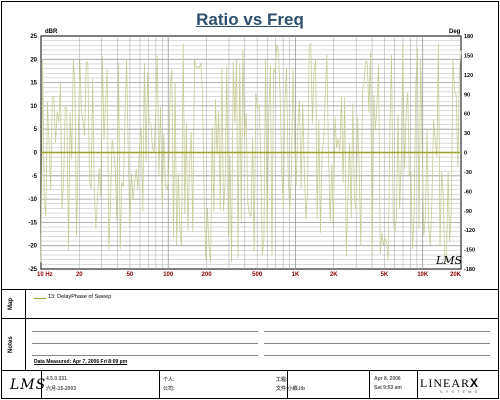 The height and width of the screenshot is (400, 500). Describe the element at coordinates (32, 200) in the screenshot. I see `y-left-tick-label: -10` at that location.